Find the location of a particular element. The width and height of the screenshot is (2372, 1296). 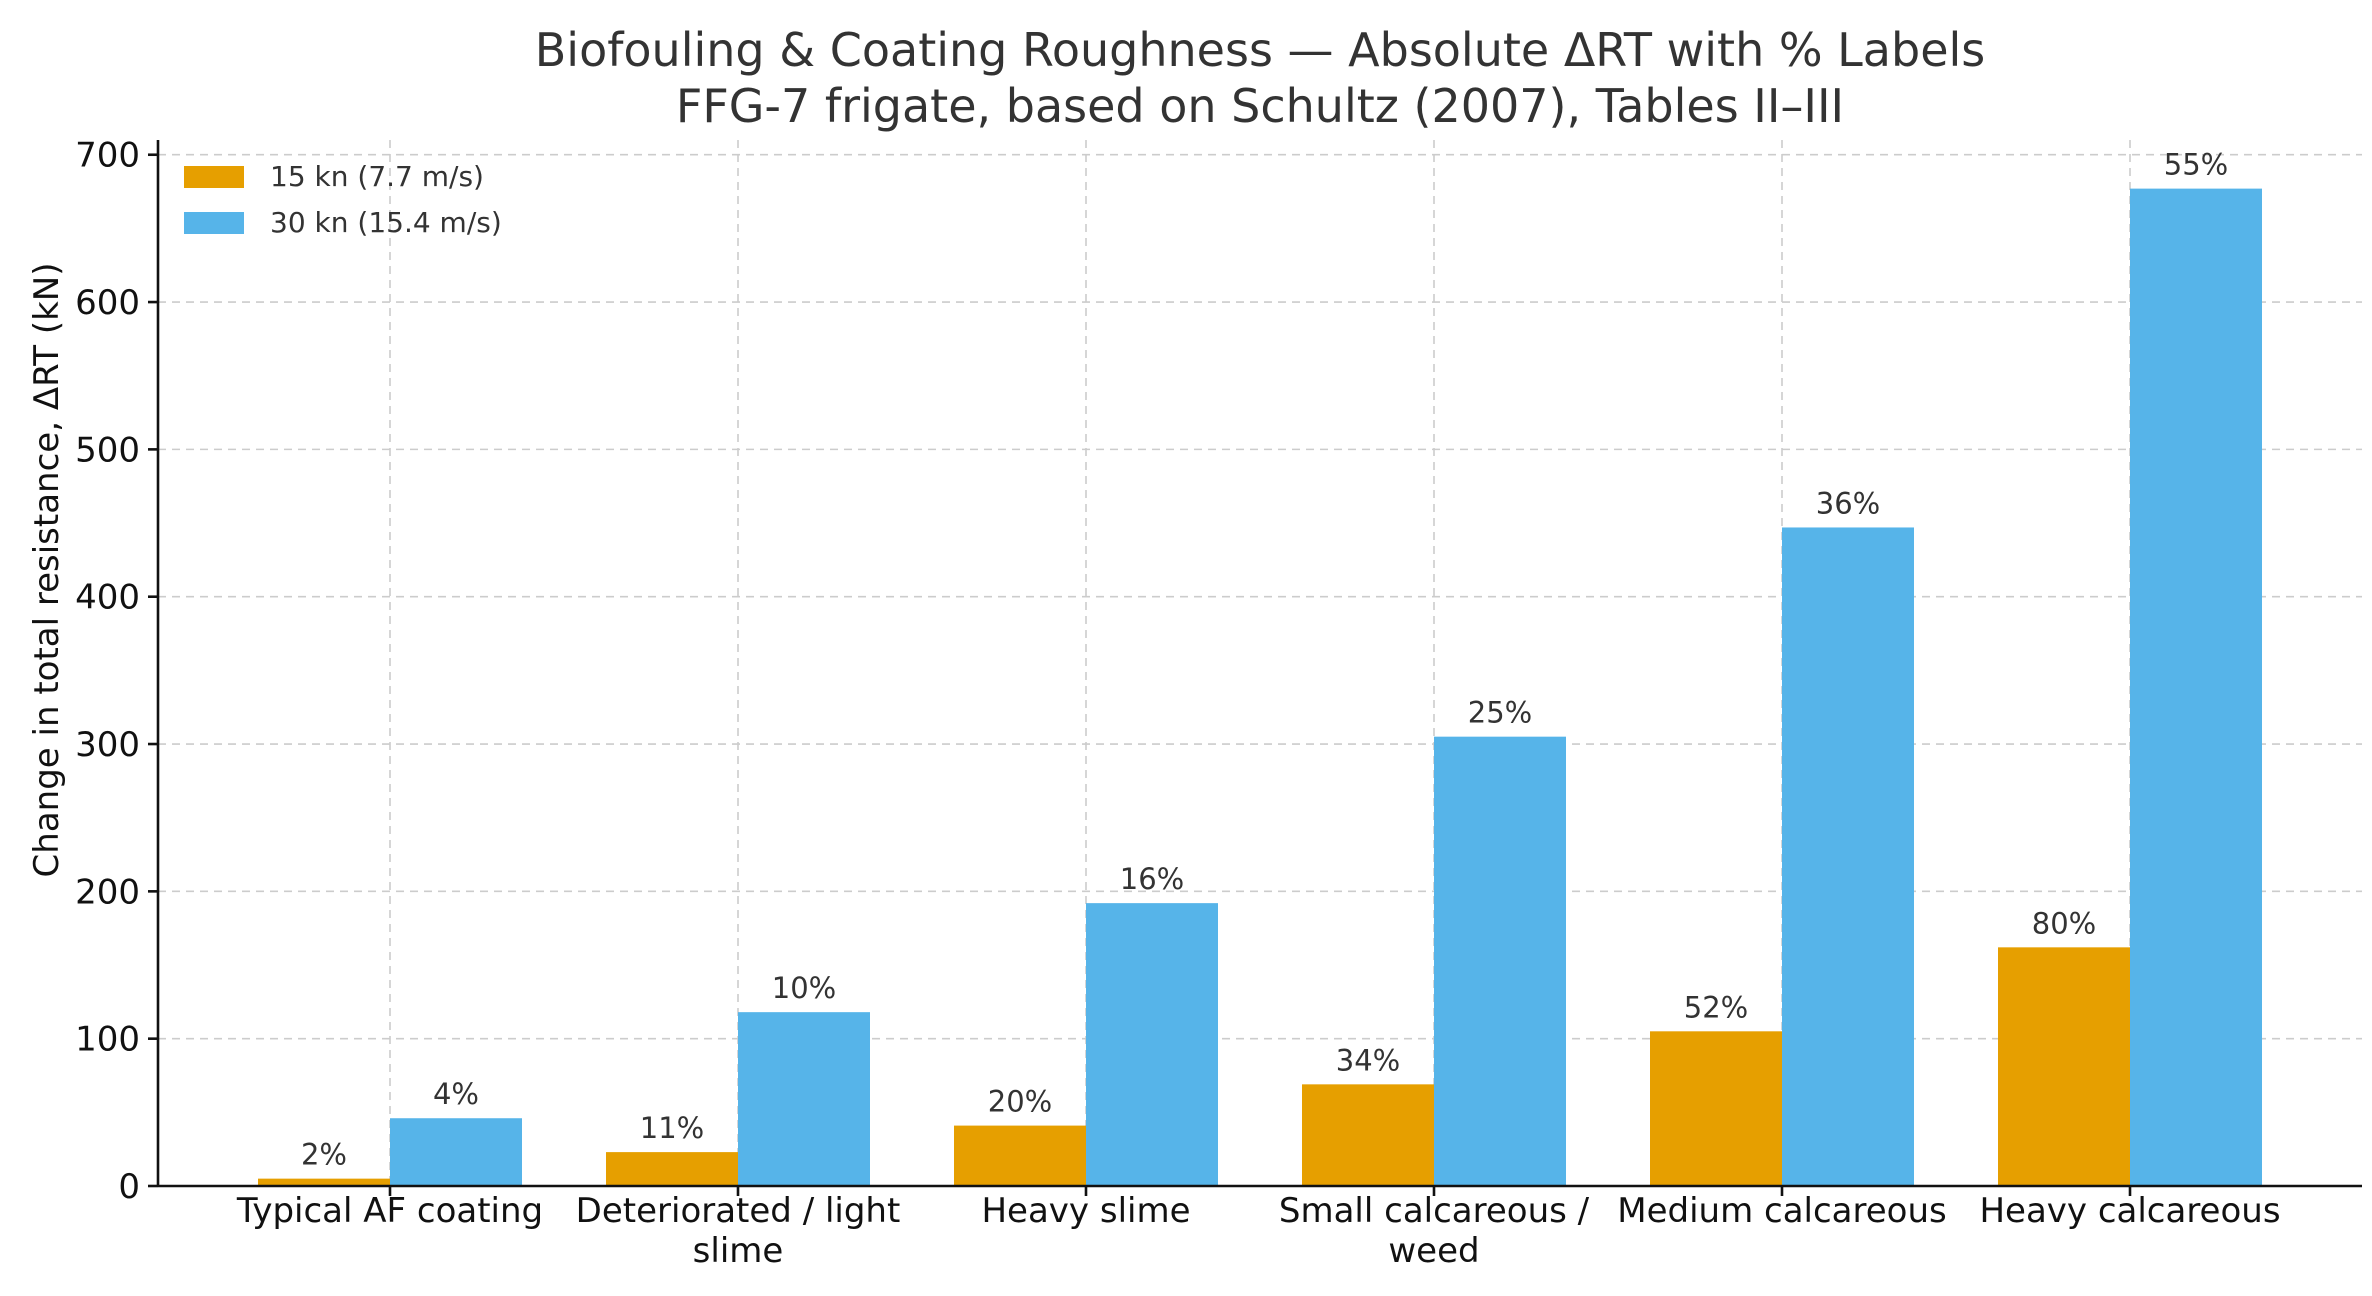

y-axis-label: Change in total resistance, ΔRT (kN) is located at coordinates (47, 570).